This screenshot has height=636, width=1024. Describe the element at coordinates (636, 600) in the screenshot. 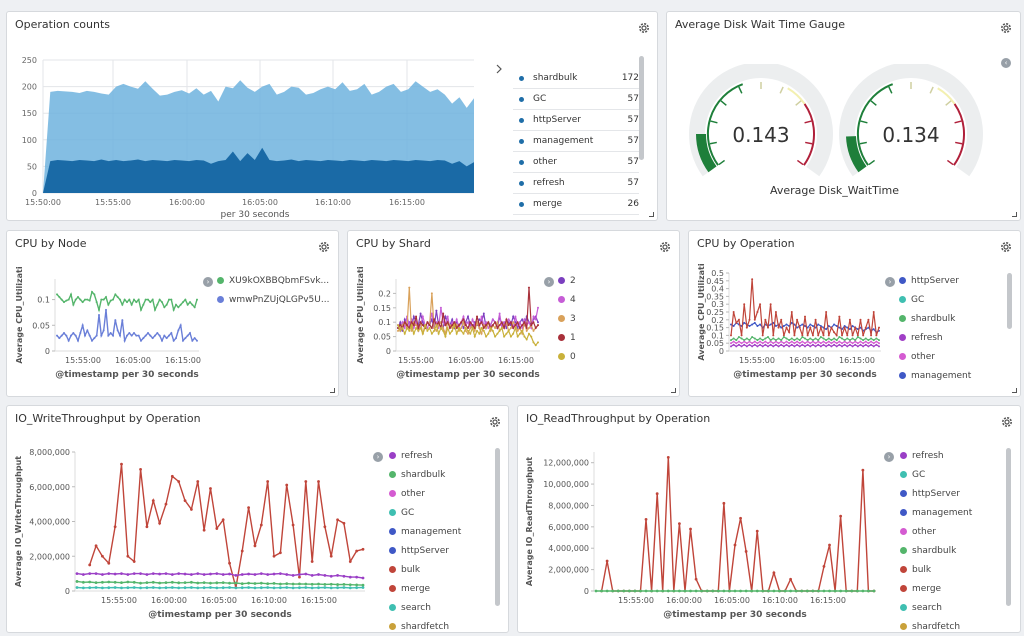

I see `x-tick-label: 15:55:00` at that location.